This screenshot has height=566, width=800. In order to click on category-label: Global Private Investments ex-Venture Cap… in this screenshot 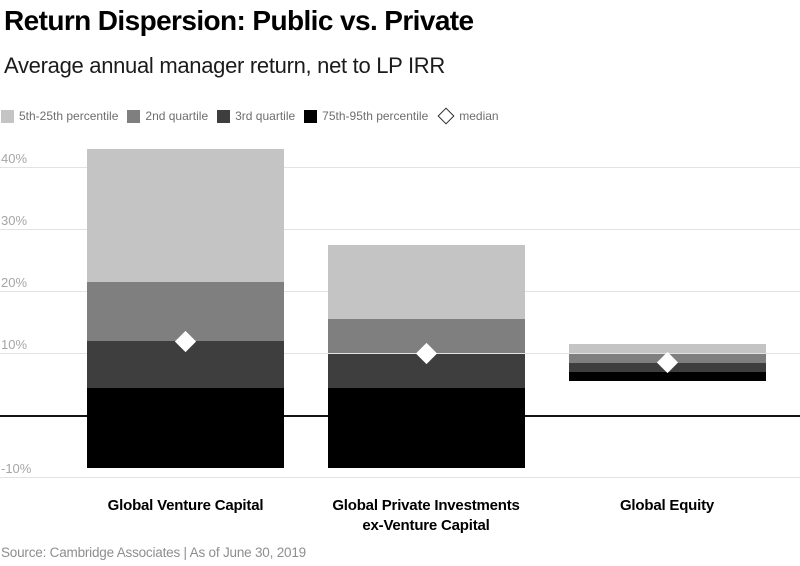, I will do `click(426, 516)`.